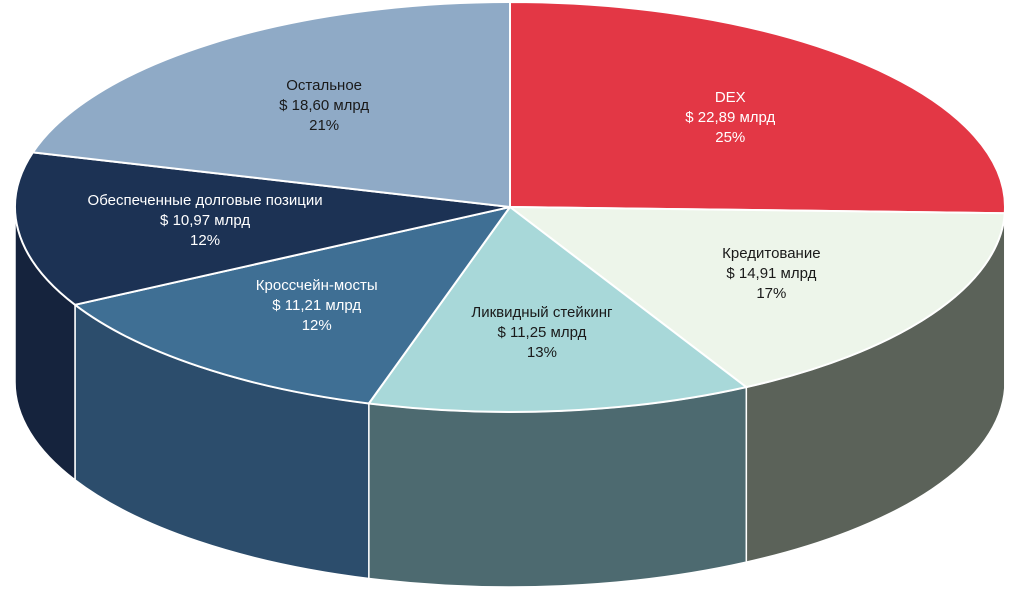  What do you see at coordinates (541, 353) in the screenshot?
I see `slice-percent: 13%` at bounding box center [541, 353].